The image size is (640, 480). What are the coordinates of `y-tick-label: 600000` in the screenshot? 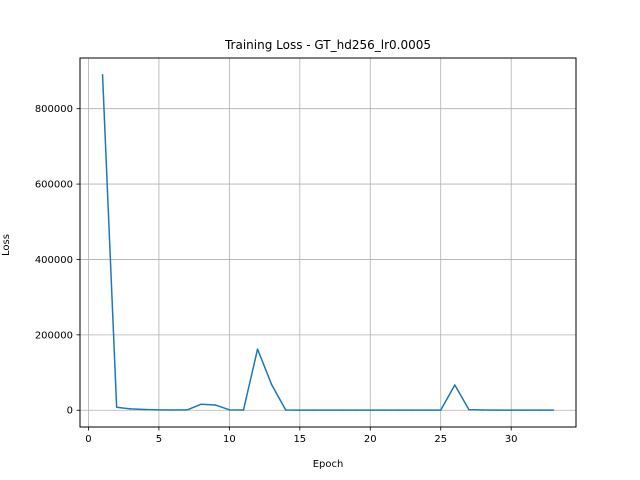 It's located at (54, 185).